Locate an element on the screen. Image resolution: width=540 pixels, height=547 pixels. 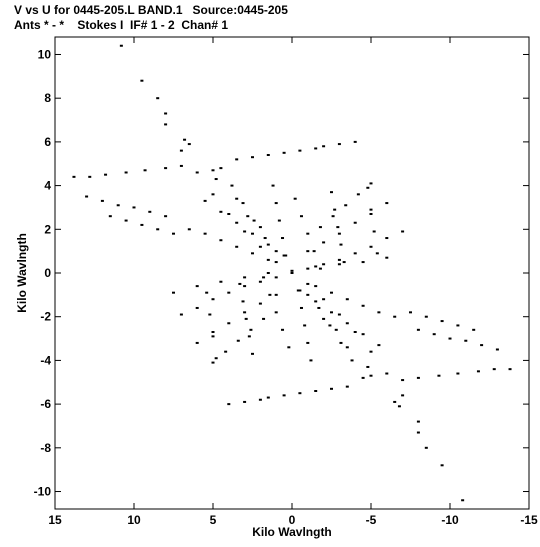
y-tick-label: -10 is located at coordinates (43, 492).